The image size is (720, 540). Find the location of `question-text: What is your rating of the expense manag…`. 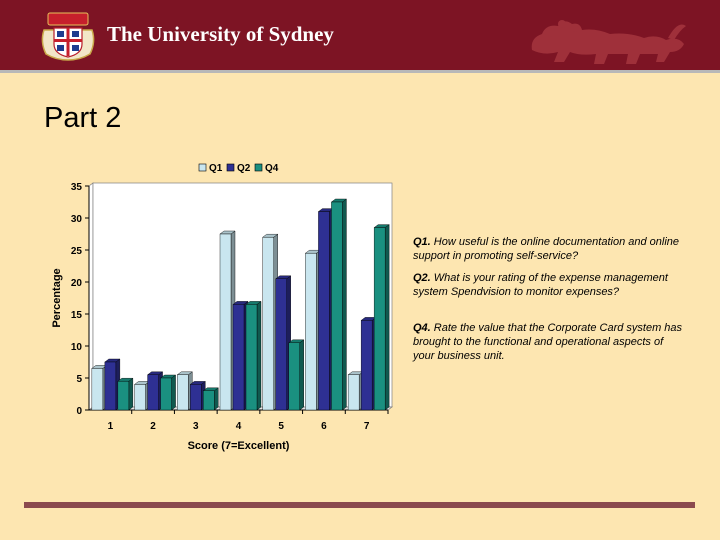

question-text: What is your rating of the expense manag… is located at coordinates (540, 285).